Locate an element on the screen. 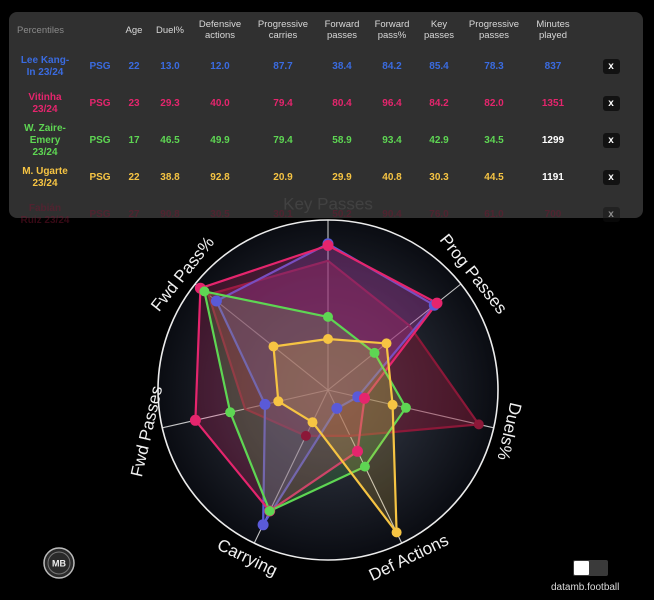  cell-def: 49.9 is located at coordinates (220, 140).